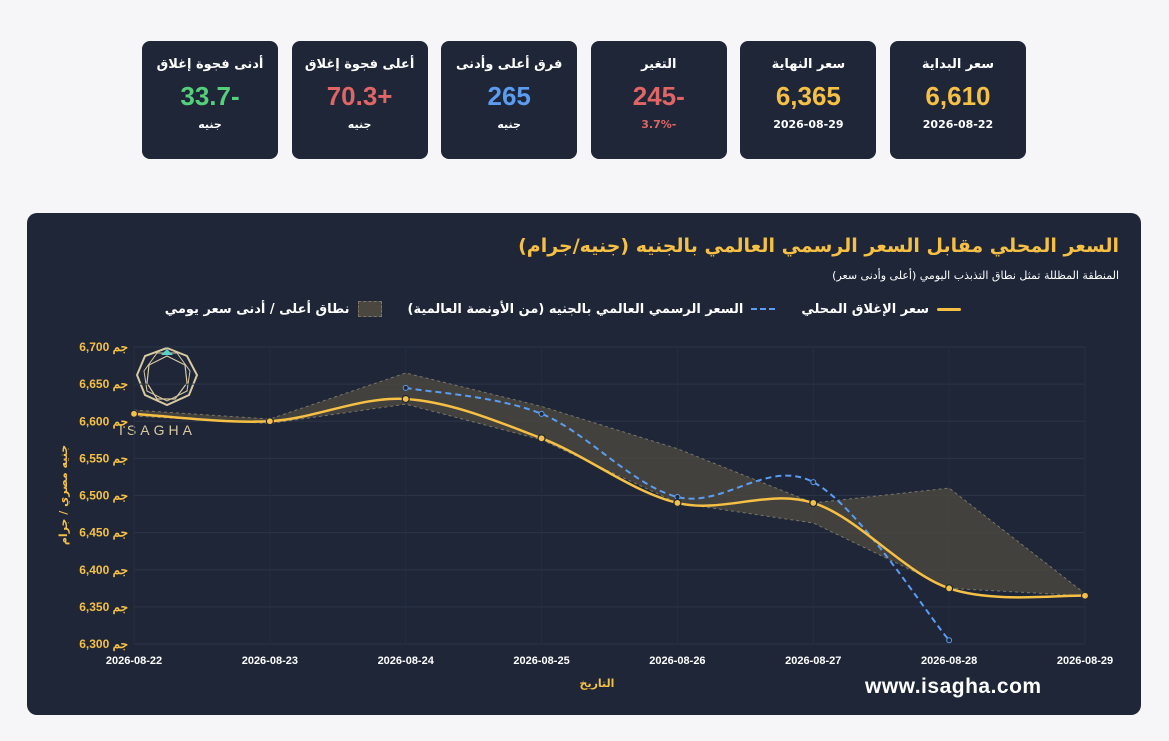 Image resolution: width=1169 pixels, height=741 pixels. Describe the element at coordinates (270, 661) in the screenshot. I see `x-tick-label: 2026-08-23` at that location.